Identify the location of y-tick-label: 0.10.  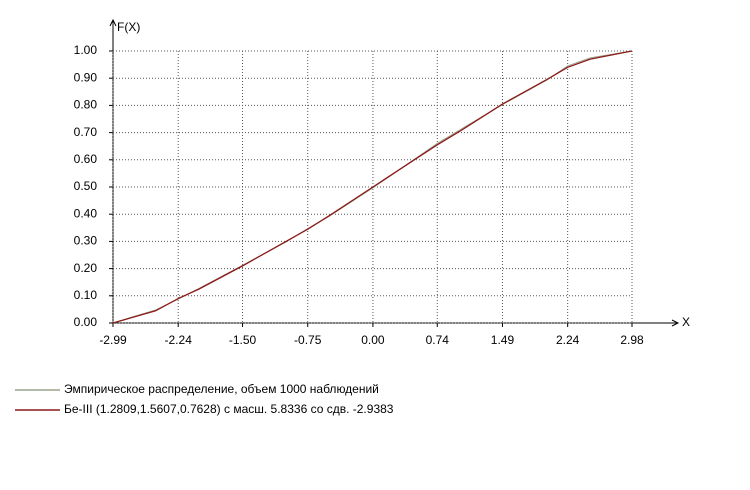
(86, 295).